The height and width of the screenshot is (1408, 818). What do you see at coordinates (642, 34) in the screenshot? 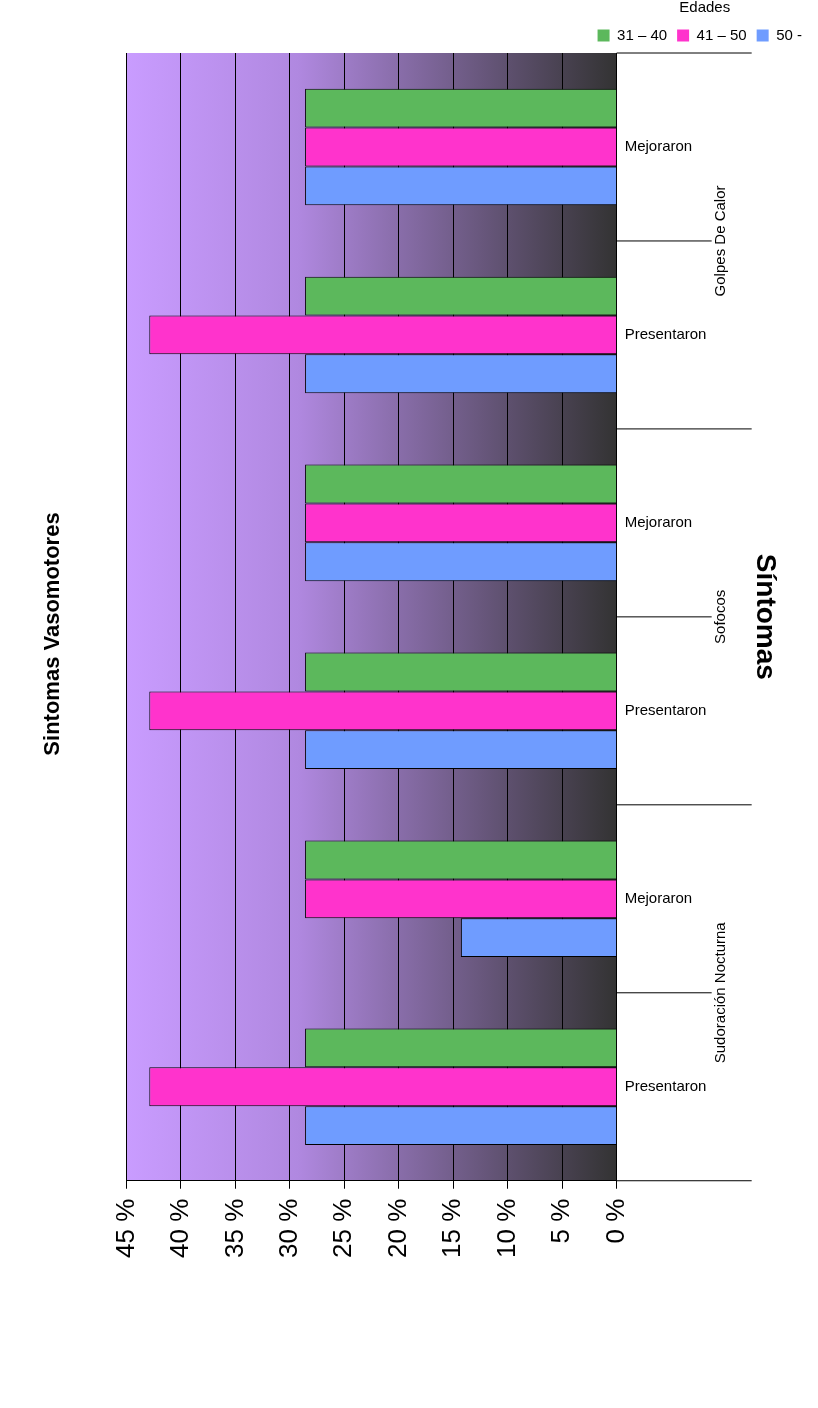
I see `legend-label: 31 – 40` at bounding box center [642, 34].